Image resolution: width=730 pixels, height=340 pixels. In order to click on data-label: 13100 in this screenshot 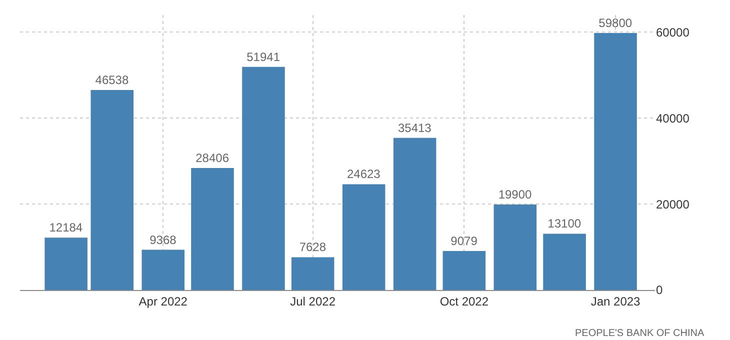, I will do `click(565, 223)`.